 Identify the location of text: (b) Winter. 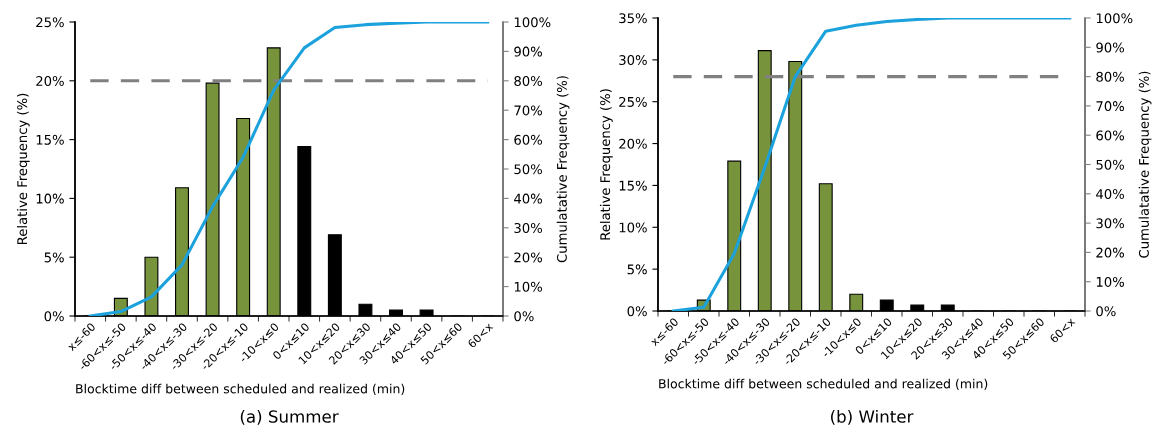
(872, 417).